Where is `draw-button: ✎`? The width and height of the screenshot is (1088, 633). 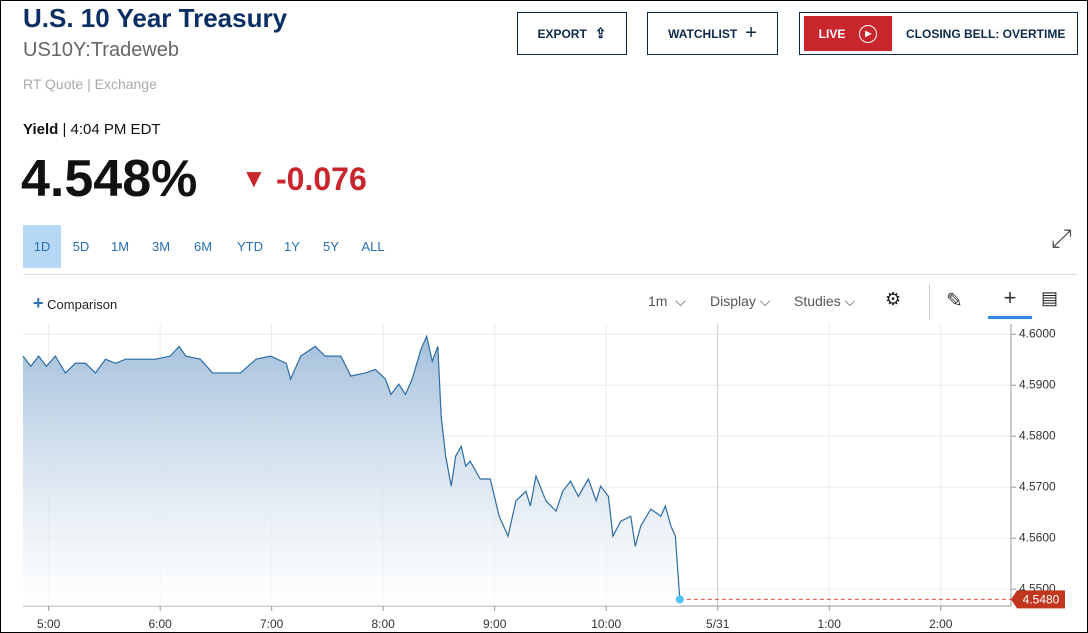 draw-button: ✎ is located at coordinates (954, 301).